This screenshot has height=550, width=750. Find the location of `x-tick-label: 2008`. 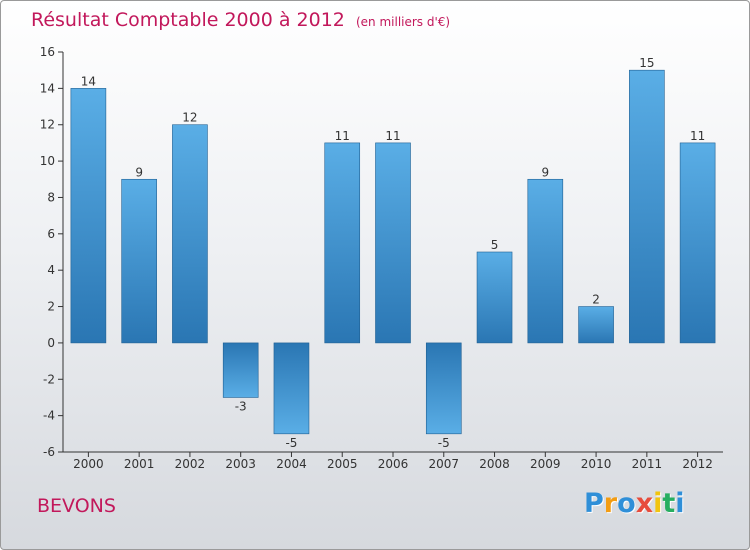

x-tick-label: 2008 is located at coordinates (494, 464).